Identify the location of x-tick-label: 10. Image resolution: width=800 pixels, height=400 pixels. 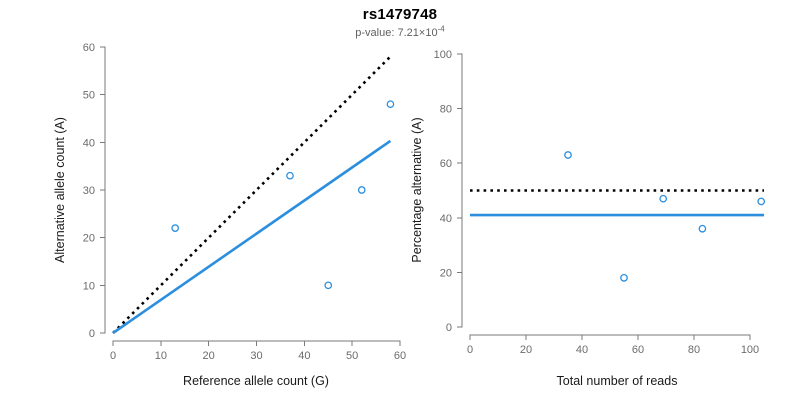
(161, 356).